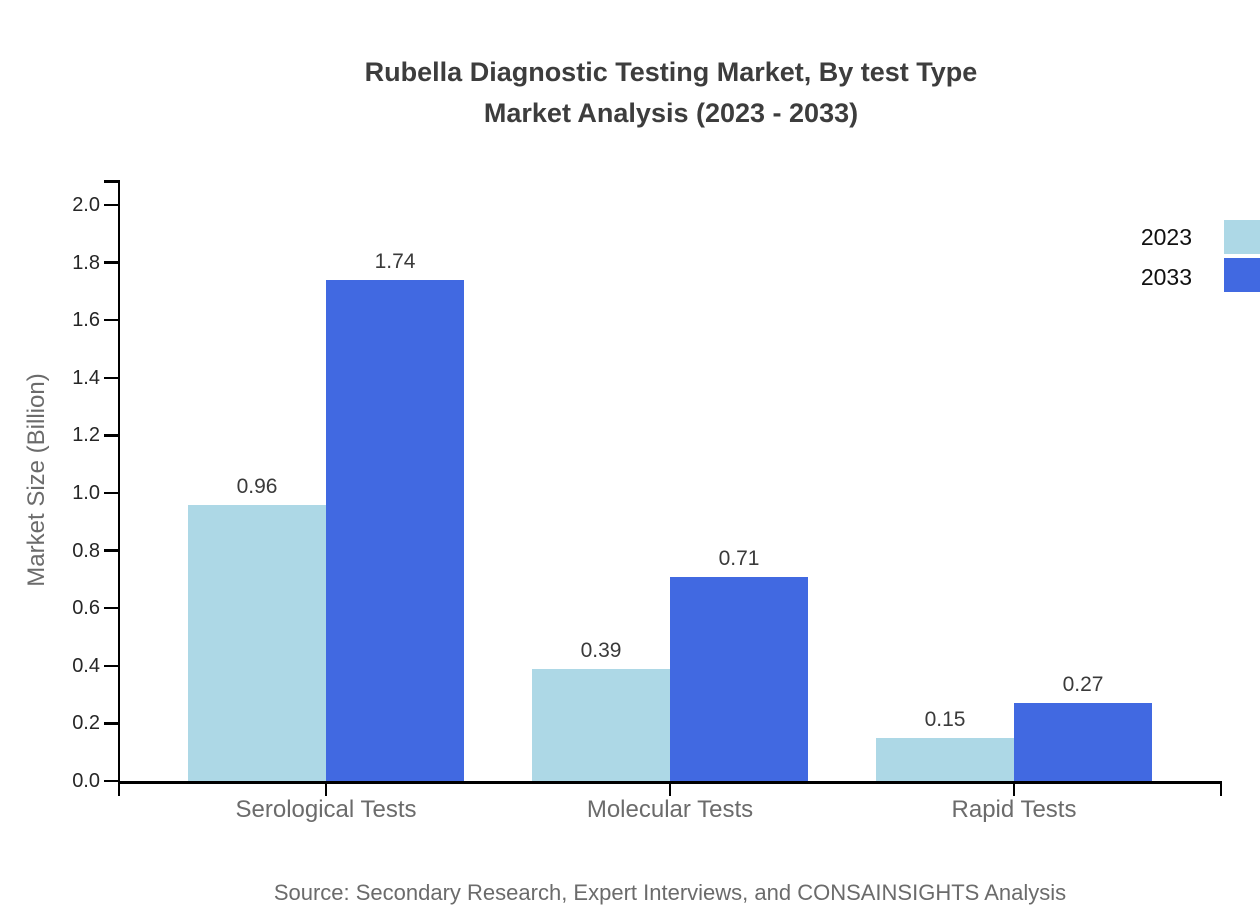 The height and width of the screenshot is (920, 1260). I want to click on bar-2023-serological-tests, so click(257, 642).